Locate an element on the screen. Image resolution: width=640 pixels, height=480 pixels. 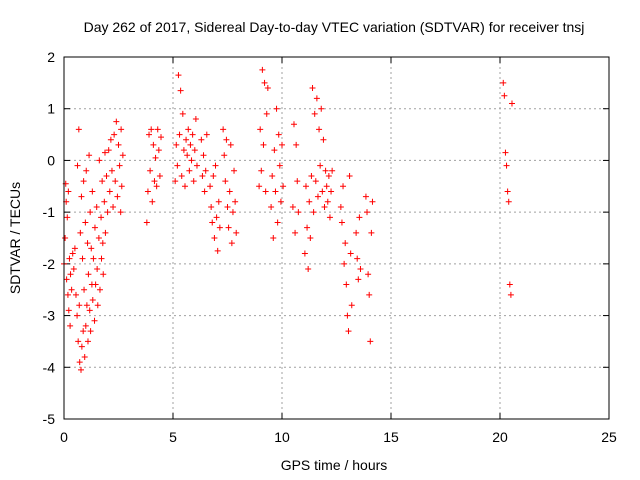
x-tick-label: 20 is located at coordinates (500, 437).